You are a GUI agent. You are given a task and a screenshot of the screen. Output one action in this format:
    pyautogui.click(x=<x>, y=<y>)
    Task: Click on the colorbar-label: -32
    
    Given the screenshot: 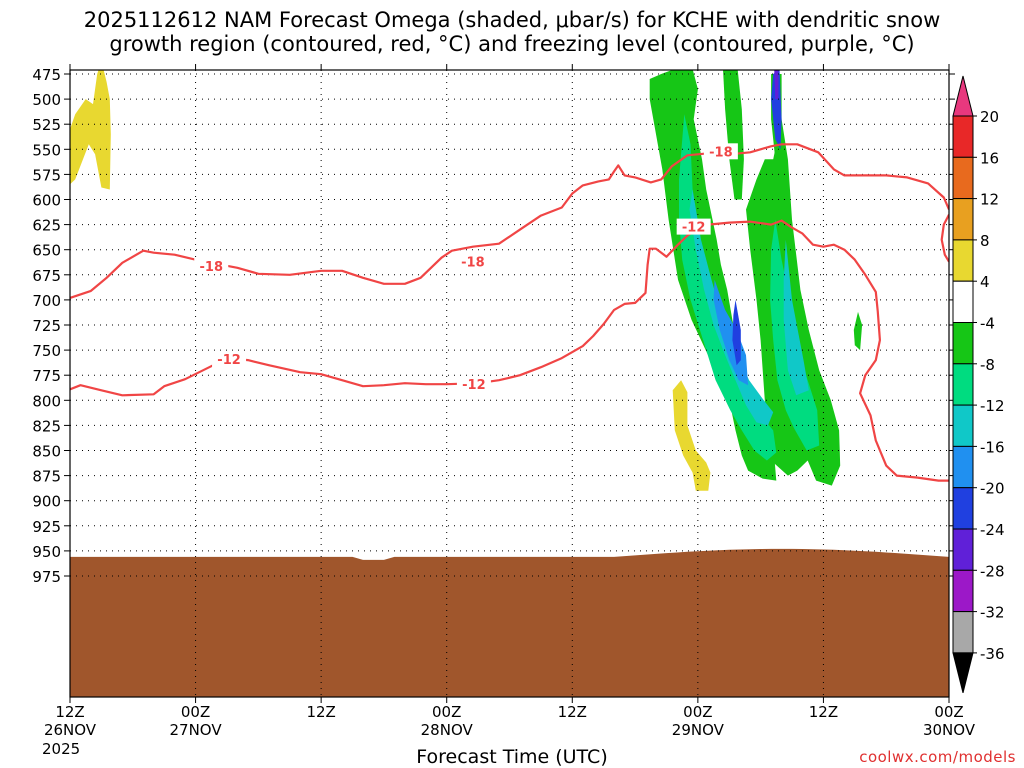 What is the action you would take?
    pyautogui.click(x=992, y=613)
    